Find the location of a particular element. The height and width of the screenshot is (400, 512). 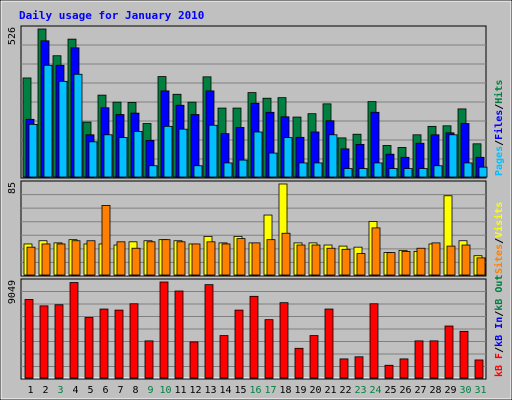

x-tick-label-4: 4 is located at coordinates (75, 390).